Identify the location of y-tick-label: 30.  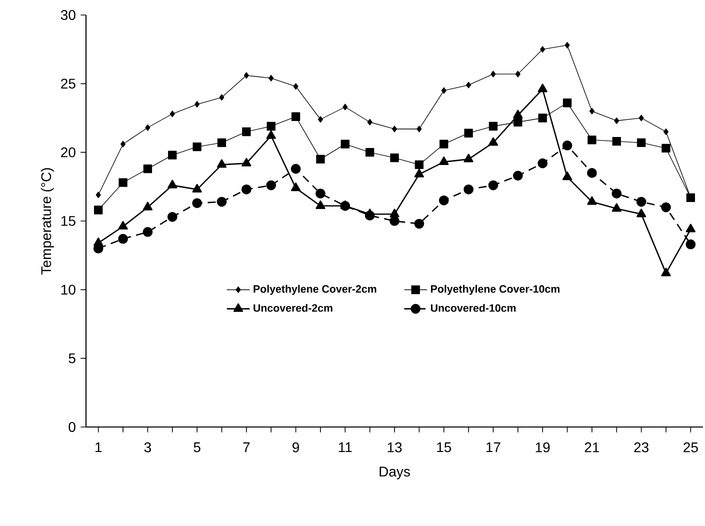
(68, 15).